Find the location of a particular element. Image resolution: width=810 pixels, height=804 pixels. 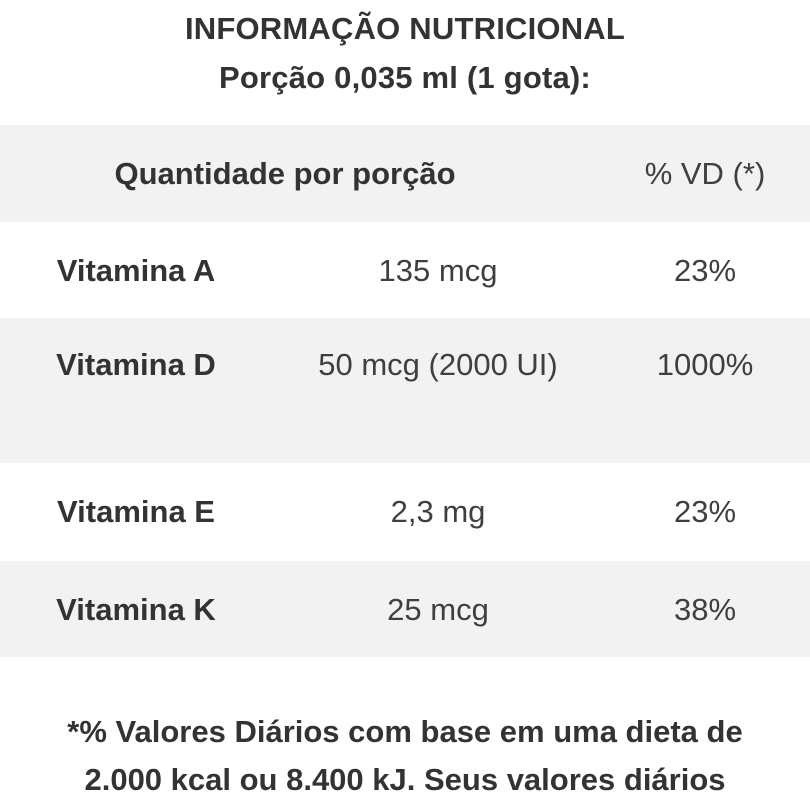

nutrient-dv: 1000% is located at coordinates (705, 364).